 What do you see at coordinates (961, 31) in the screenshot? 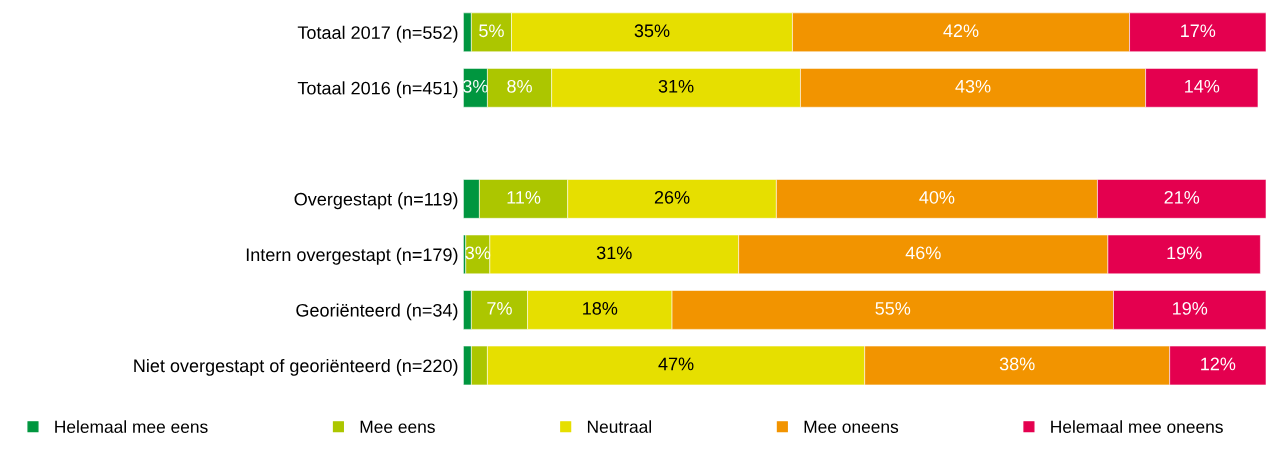
I see `data-label: 42%` at bounding box center [961, 31].